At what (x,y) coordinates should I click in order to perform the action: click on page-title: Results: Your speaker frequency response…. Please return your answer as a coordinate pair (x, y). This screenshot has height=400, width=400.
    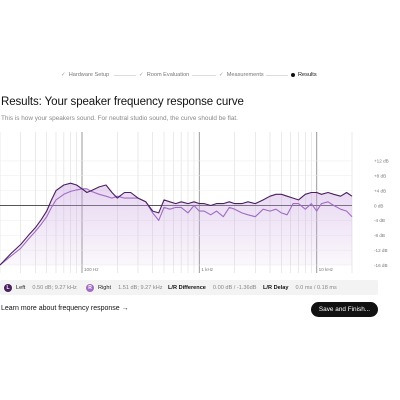
    Looking at the image, I should click on (122, 102).